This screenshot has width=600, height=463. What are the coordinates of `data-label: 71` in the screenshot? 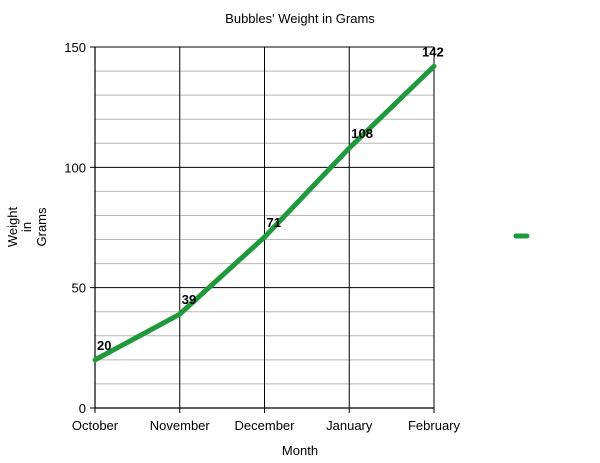 It's located at (274, 222).